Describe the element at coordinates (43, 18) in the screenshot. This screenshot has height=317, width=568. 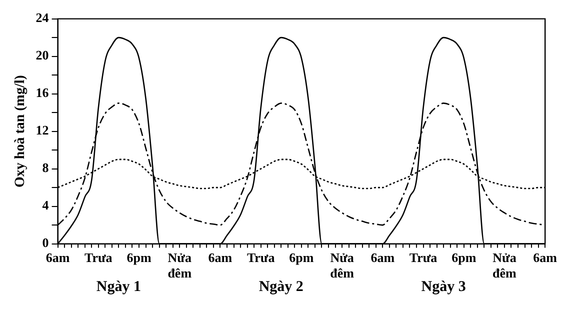
I see `y-tick-label: 24` at that location.